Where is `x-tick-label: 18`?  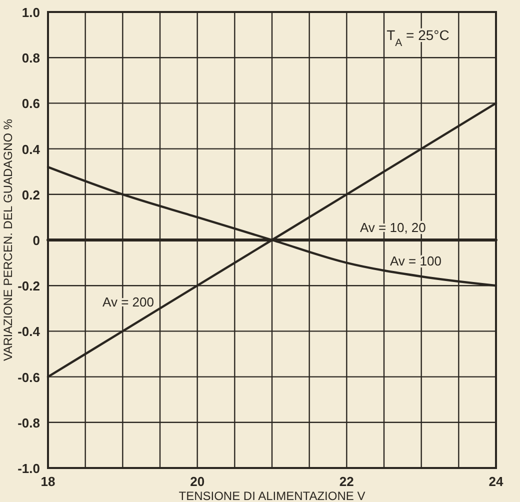
x-tick-label: 18 is located at coordinates (48, 481).